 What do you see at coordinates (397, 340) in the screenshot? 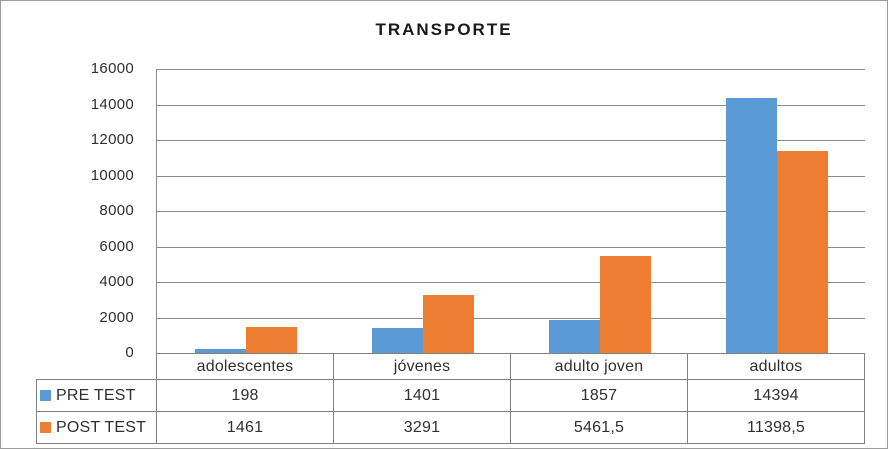
I see `bar-pre-test-j-venes` at bounding box center [397, 340].